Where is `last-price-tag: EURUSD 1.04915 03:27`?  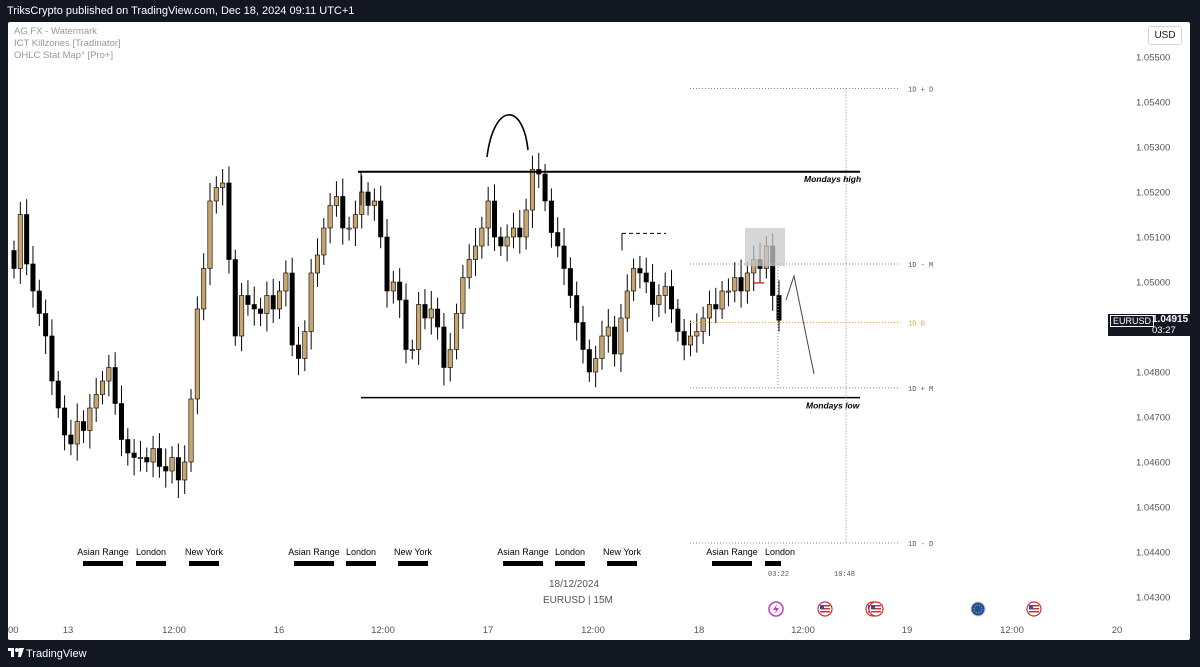 last-price-tag: EURUSD 1.04915 03:27 is located at coordinates (1149, 325).